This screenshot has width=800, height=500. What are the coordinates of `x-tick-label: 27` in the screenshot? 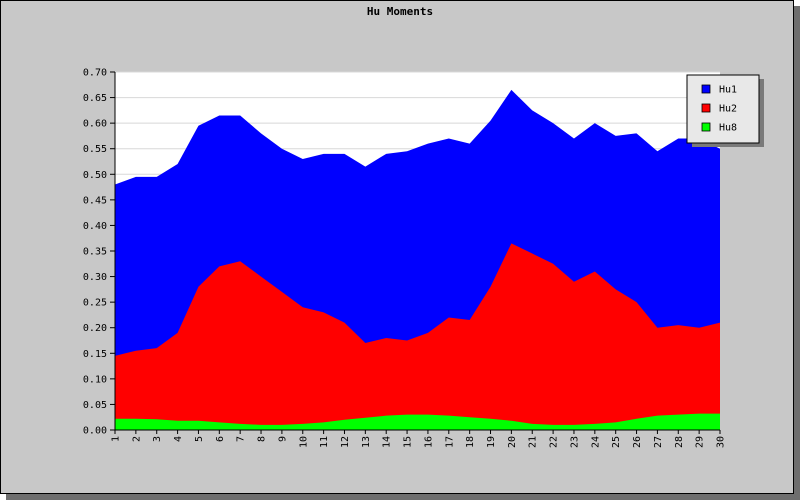 It's located at (658, 442).